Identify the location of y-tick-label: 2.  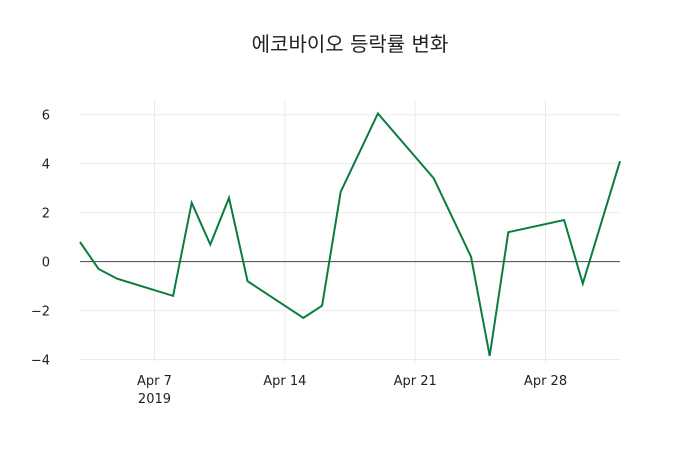
(46, 214).